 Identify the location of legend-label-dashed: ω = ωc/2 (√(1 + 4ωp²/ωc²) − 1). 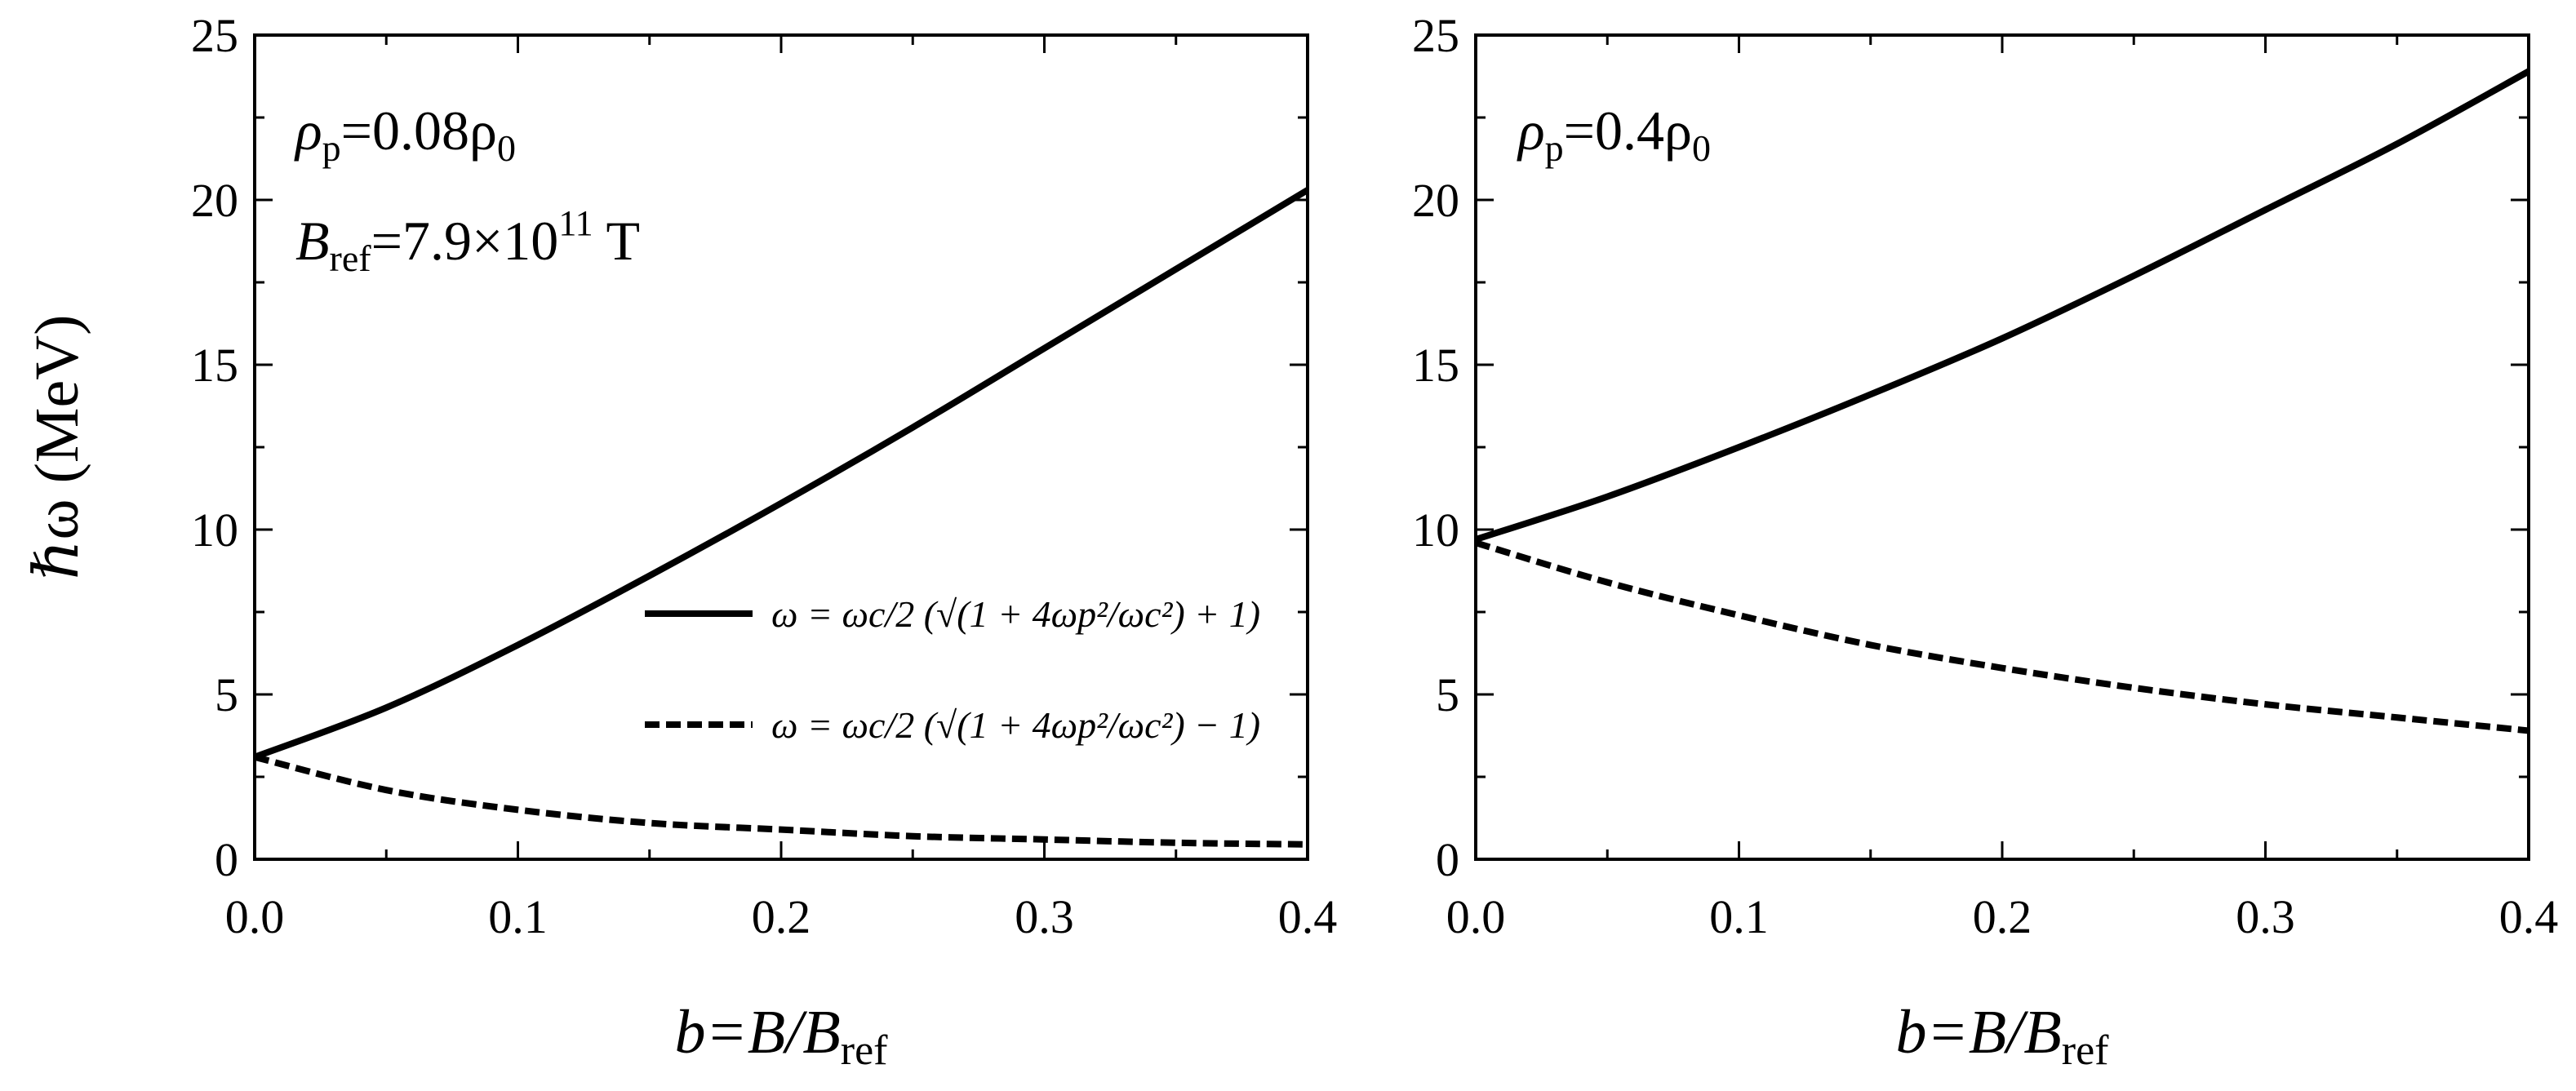
(1015, 725).